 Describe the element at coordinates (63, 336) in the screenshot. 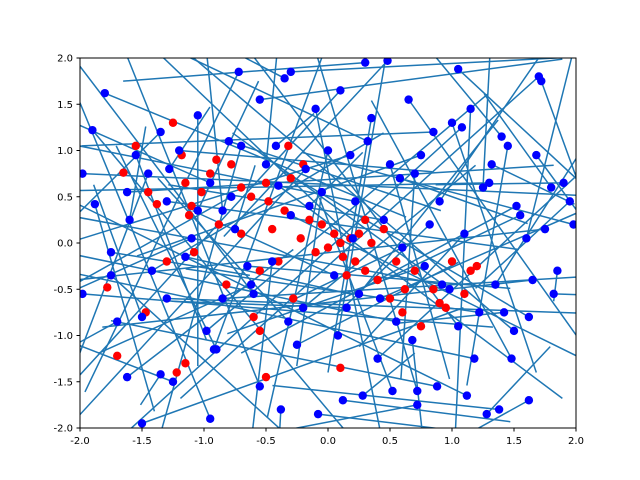

I see `y-tick-label: -1.0` at that location.